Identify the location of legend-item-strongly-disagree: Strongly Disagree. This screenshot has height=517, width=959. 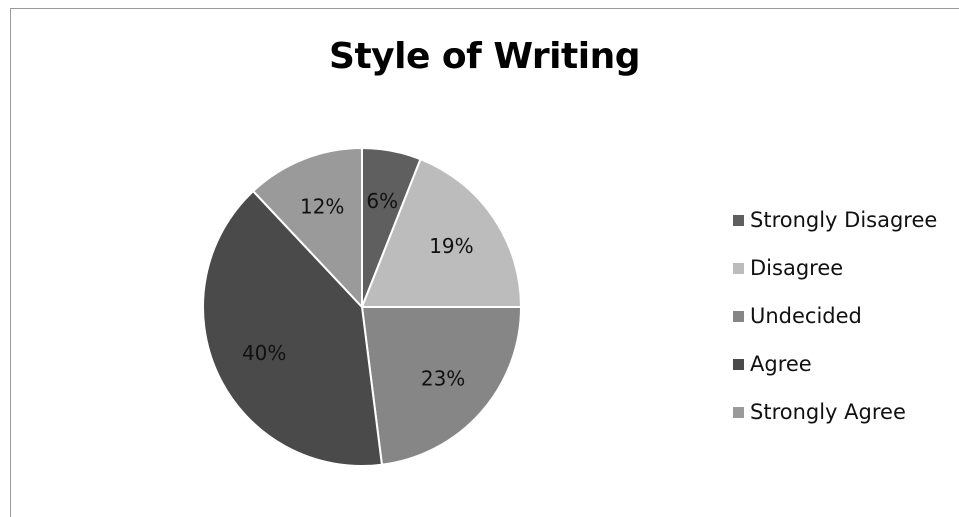
(835, 220).